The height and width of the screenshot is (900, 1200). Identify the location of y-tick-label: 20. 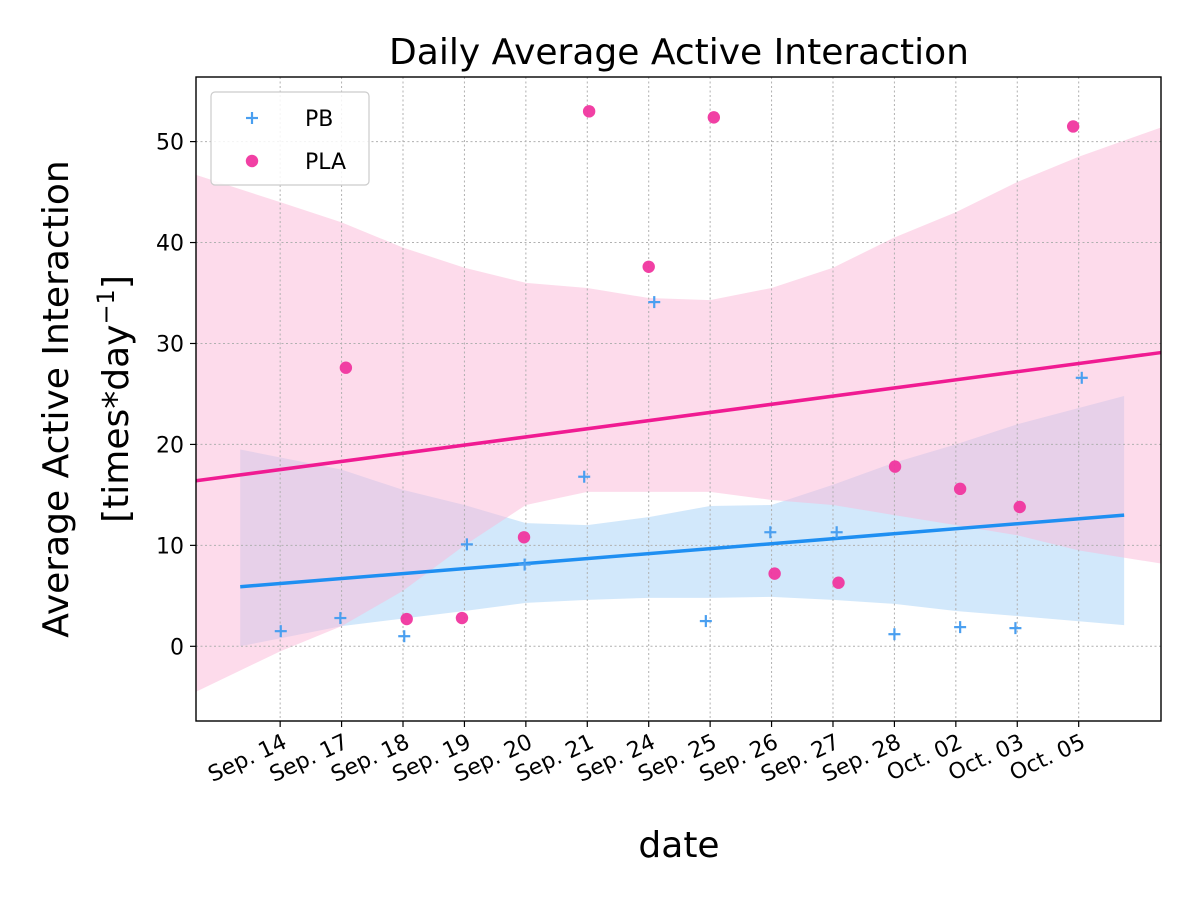
(170, 445).